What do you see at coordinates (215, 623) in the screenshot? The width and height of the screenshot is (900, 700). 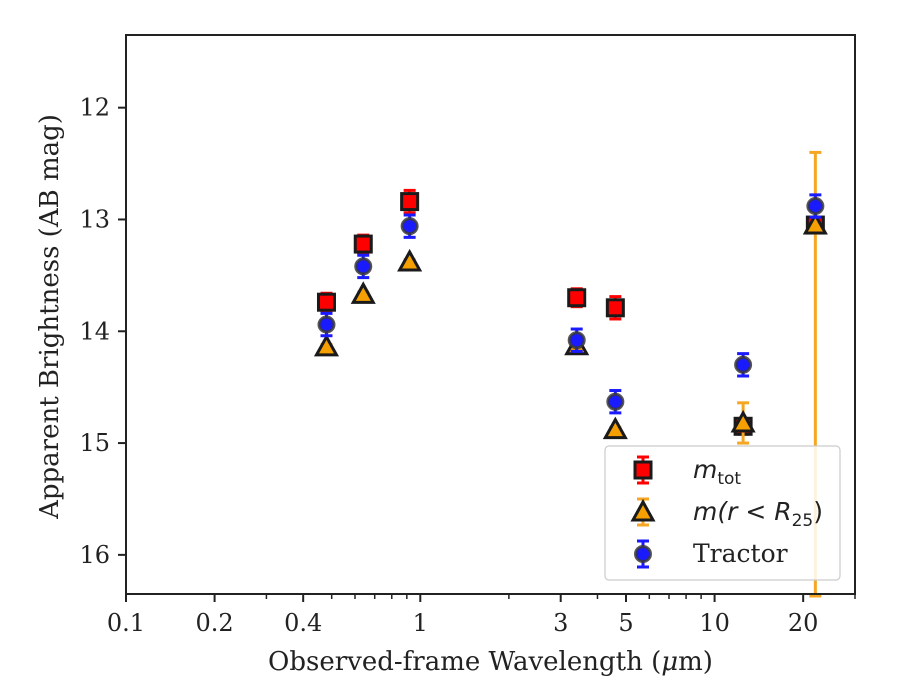 I see `x-tick-label: 0.2` at bounding box center [215, 623].